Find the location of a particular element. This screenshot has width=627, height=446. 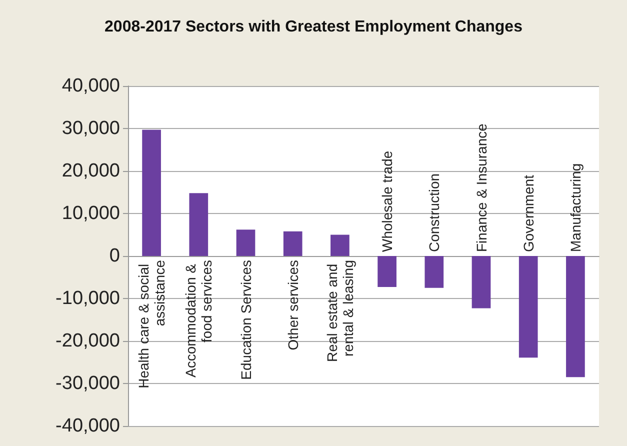

x-tick-label: Government is located at coordinates (528, 213).